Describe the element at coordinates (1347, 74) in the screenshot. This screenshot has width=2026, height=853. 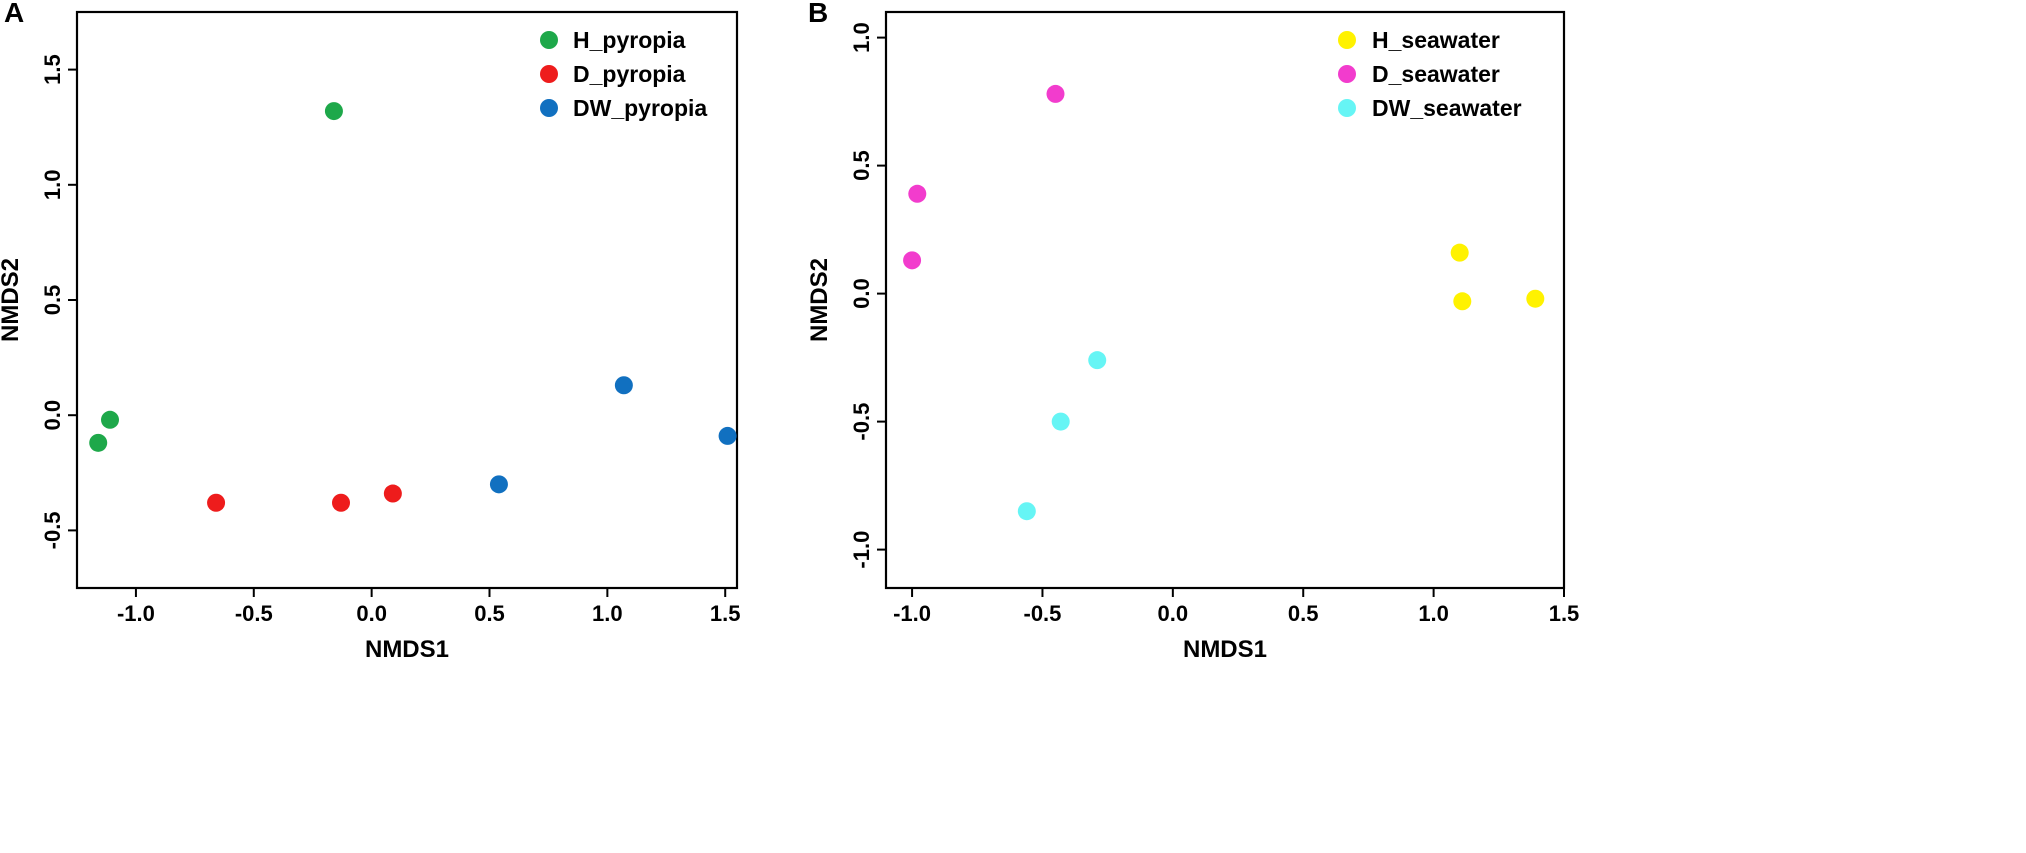
I see `legend-marker-d-seawater` at that location.